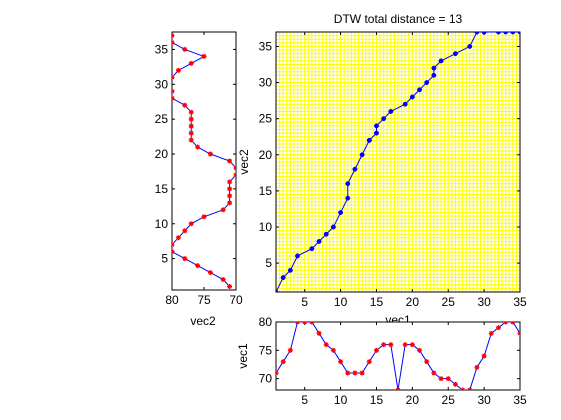  What do you see at coordinates (162, 119) in the screenshot?
I see `left-y-tick-label: 25` at bounding box center [162, 119].